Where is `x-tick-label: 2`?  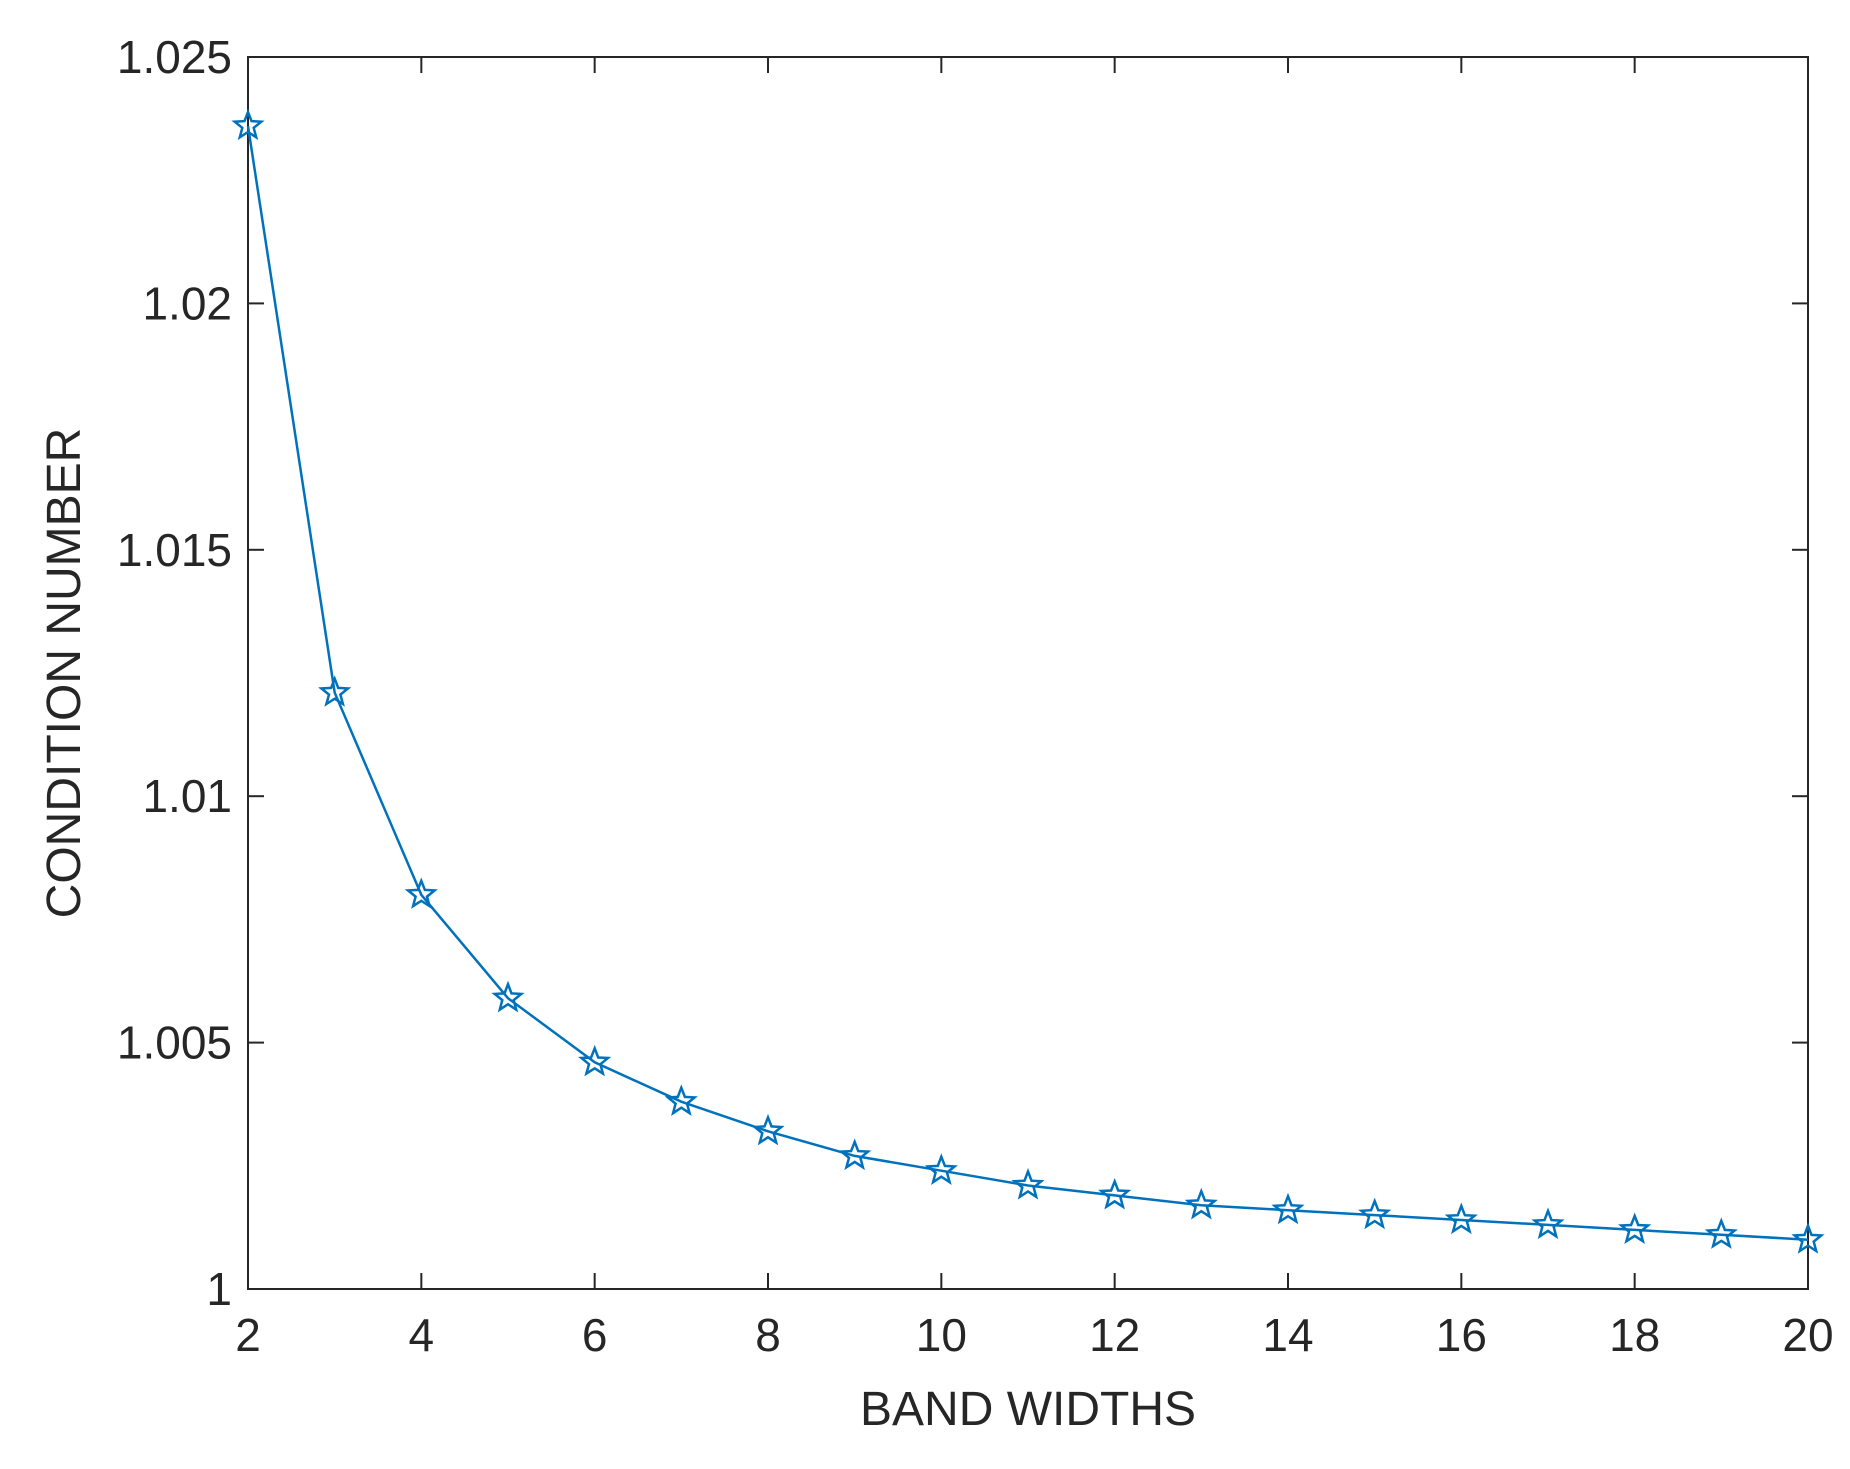
x-tick-label: 2 is located at coordinates (248, 1335).